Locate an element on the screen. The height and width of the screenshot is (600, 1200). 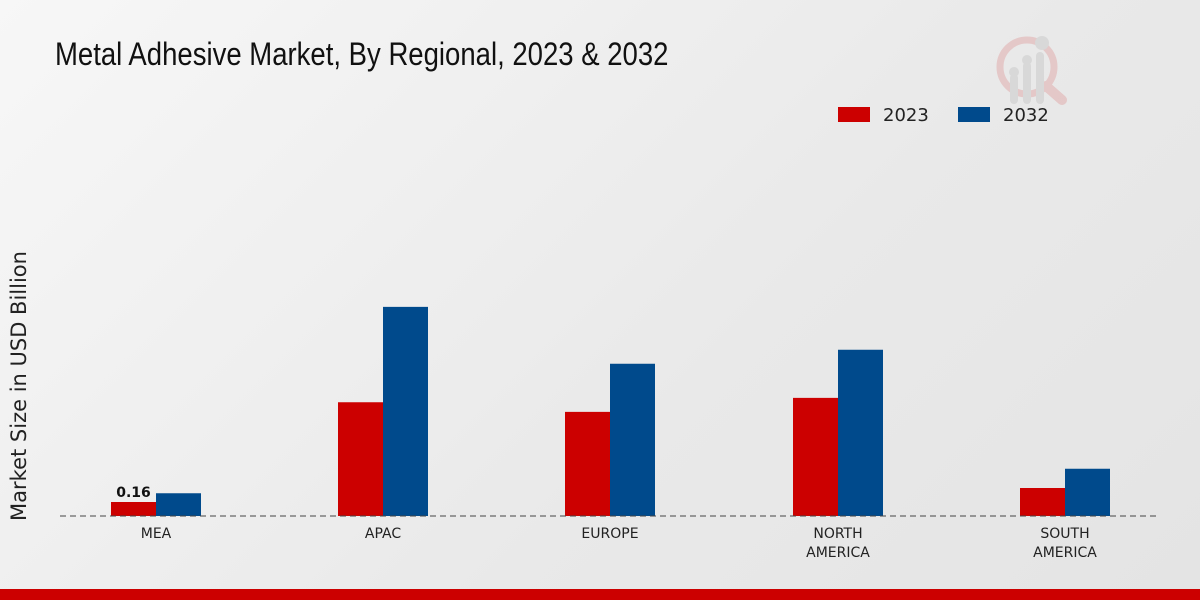
bar-2023-north-america is located at coordinates (815, 456).